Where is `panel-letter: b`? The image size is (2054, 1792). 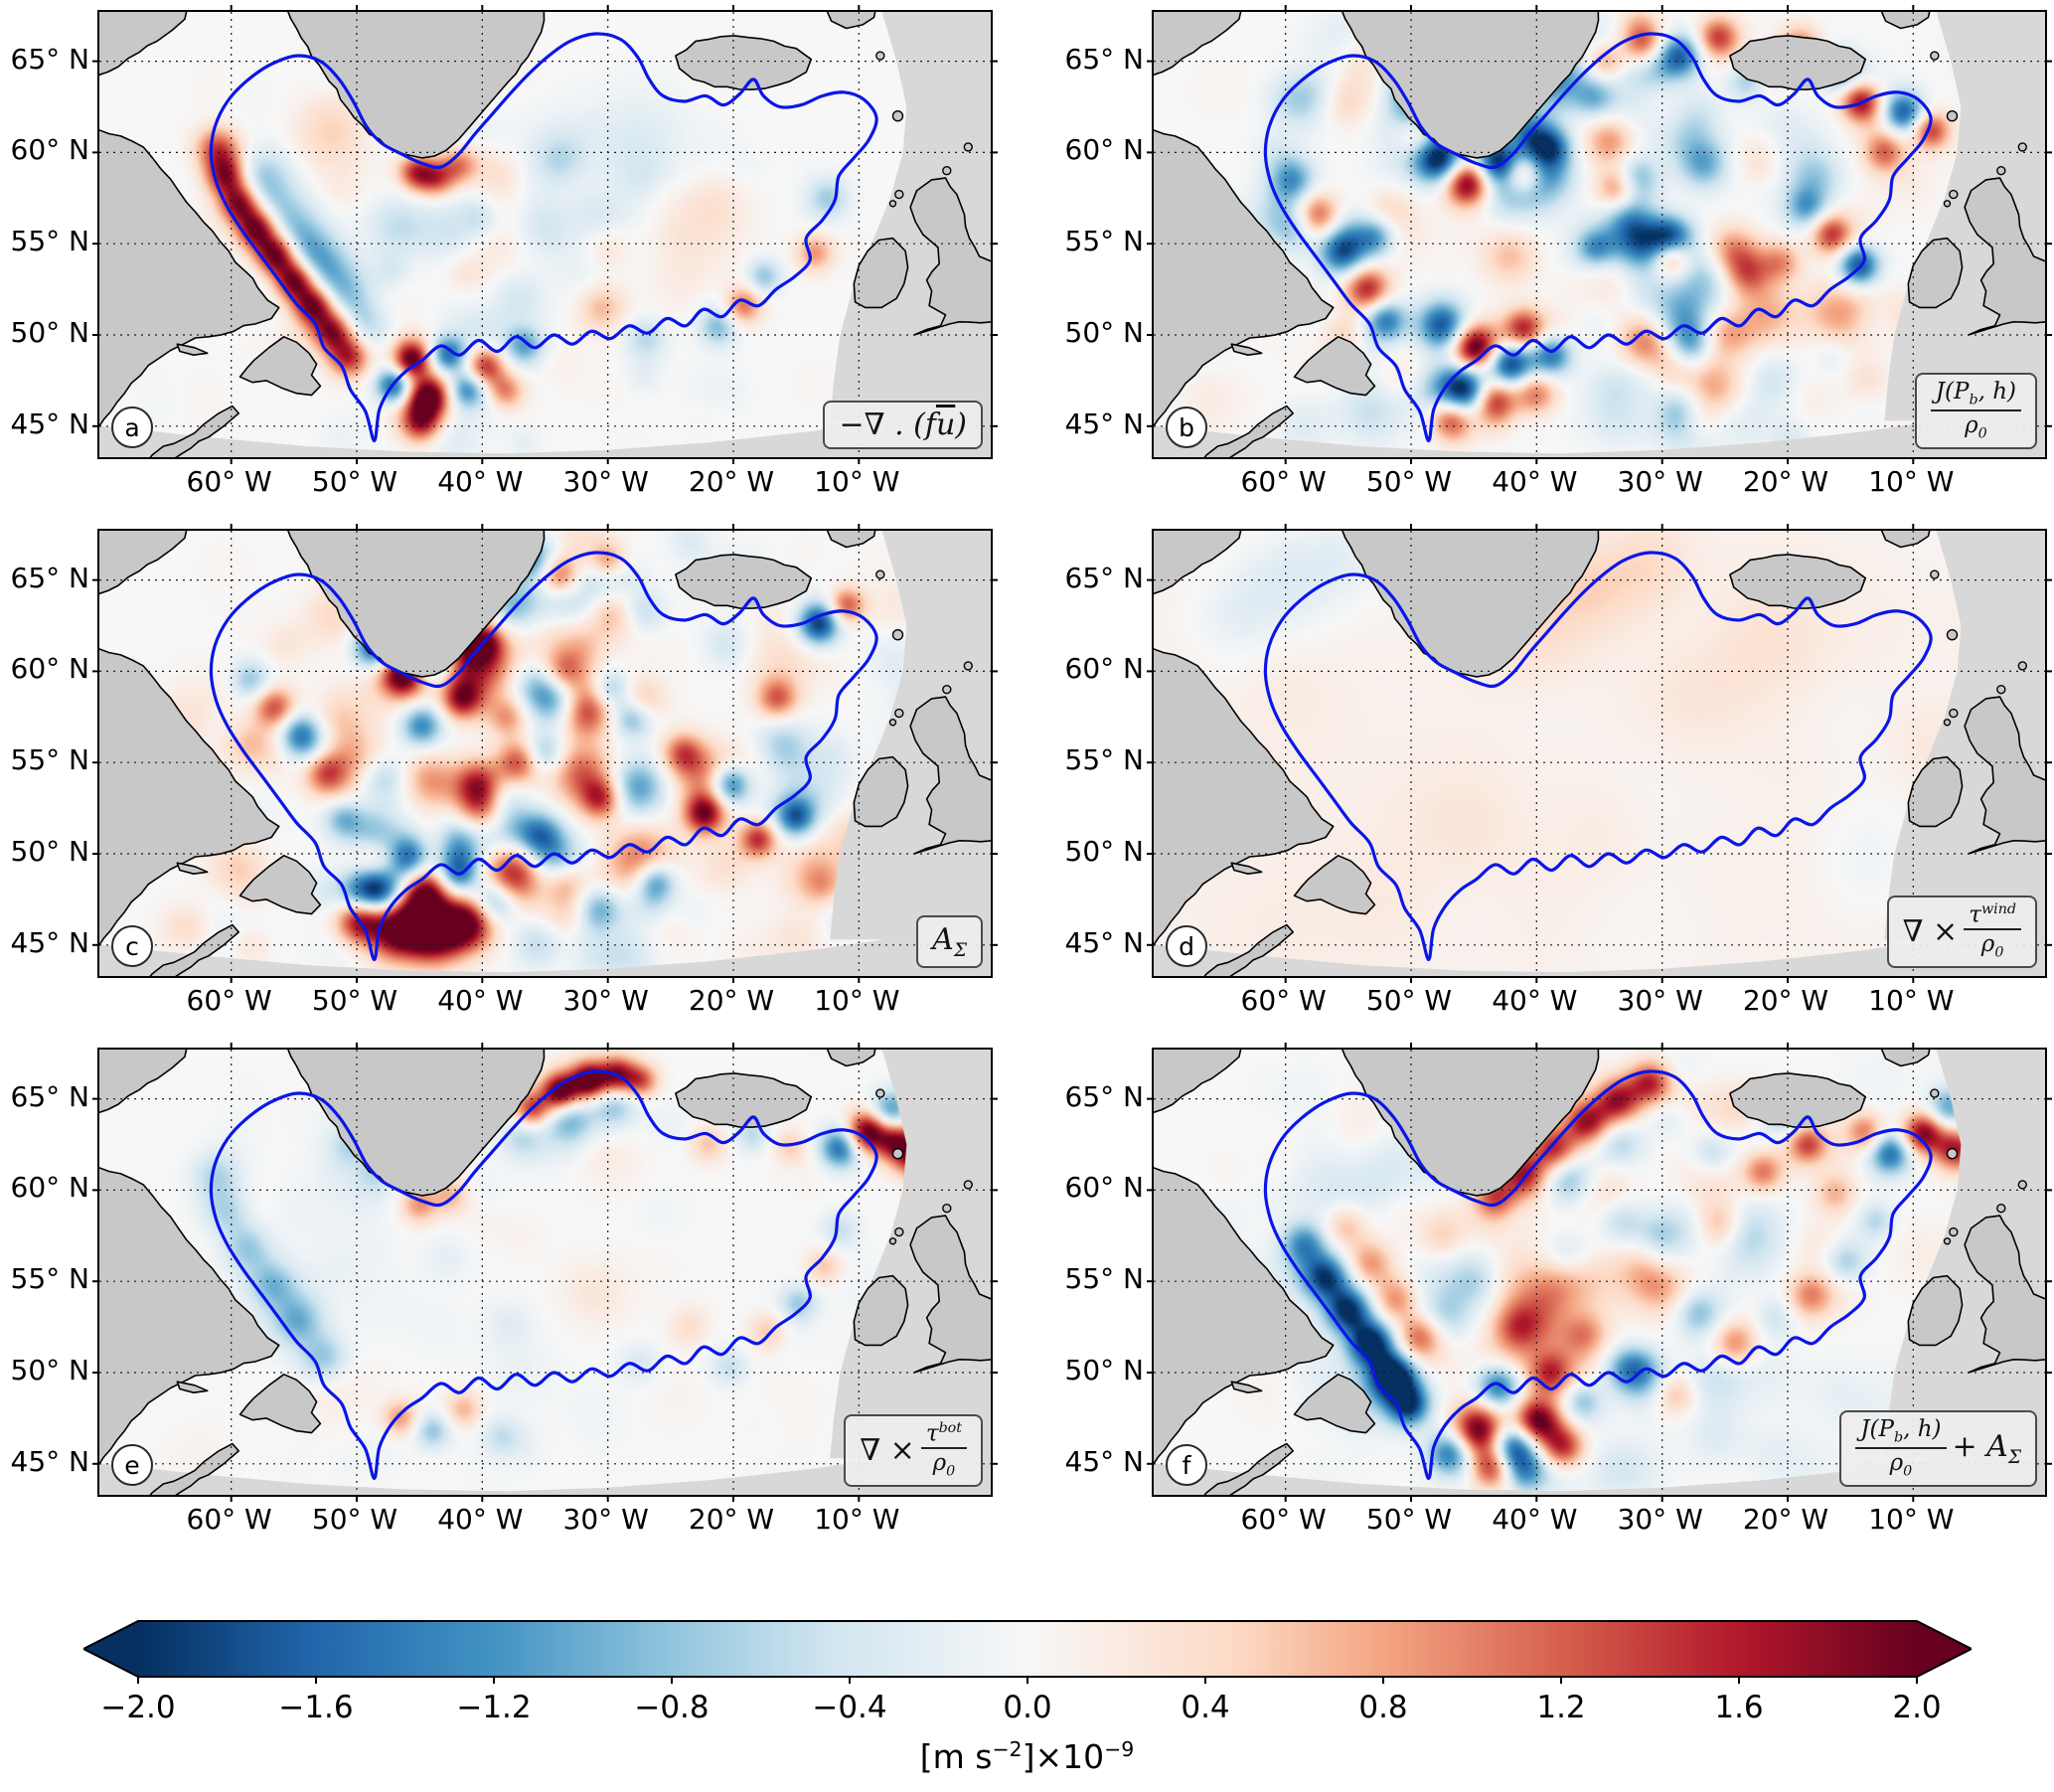
panel-letter: b is located at coordinates (1186, 427).